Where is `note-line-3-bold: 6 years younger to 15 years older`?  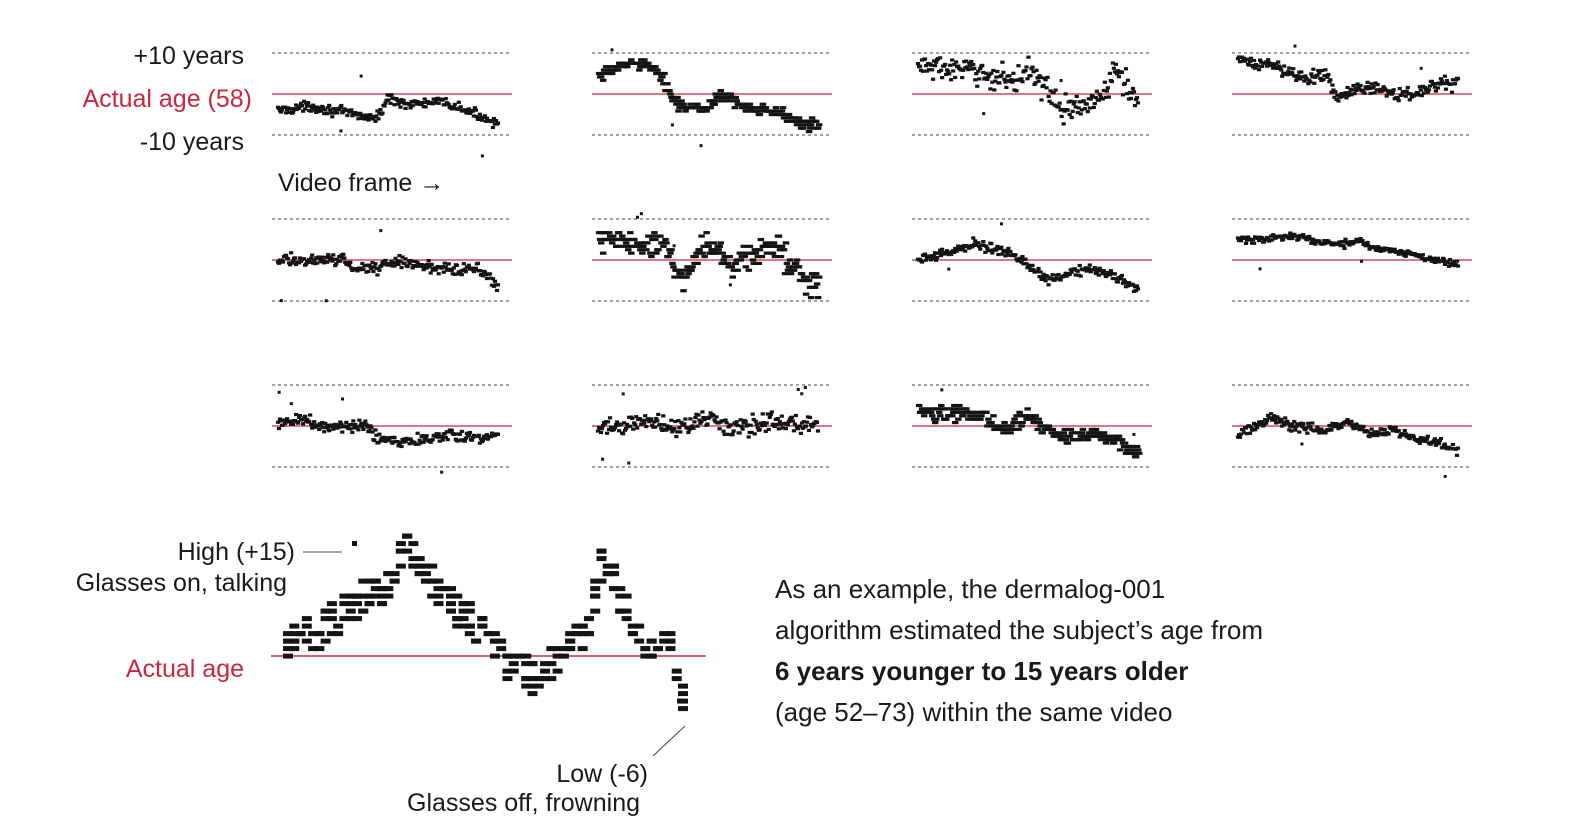 note-line-3-bold: 6 years younger to 15 years older is located at coordinates (982, 671).